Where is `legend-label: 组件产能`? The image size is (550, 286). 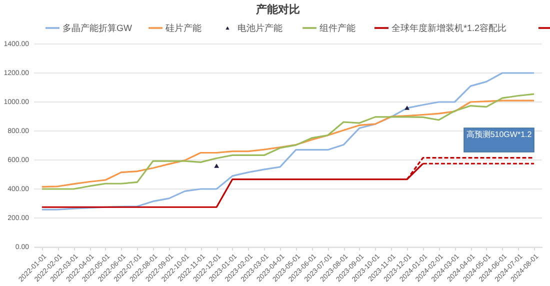
legend-label: 组件产能 is located at coordinates (338, 28).